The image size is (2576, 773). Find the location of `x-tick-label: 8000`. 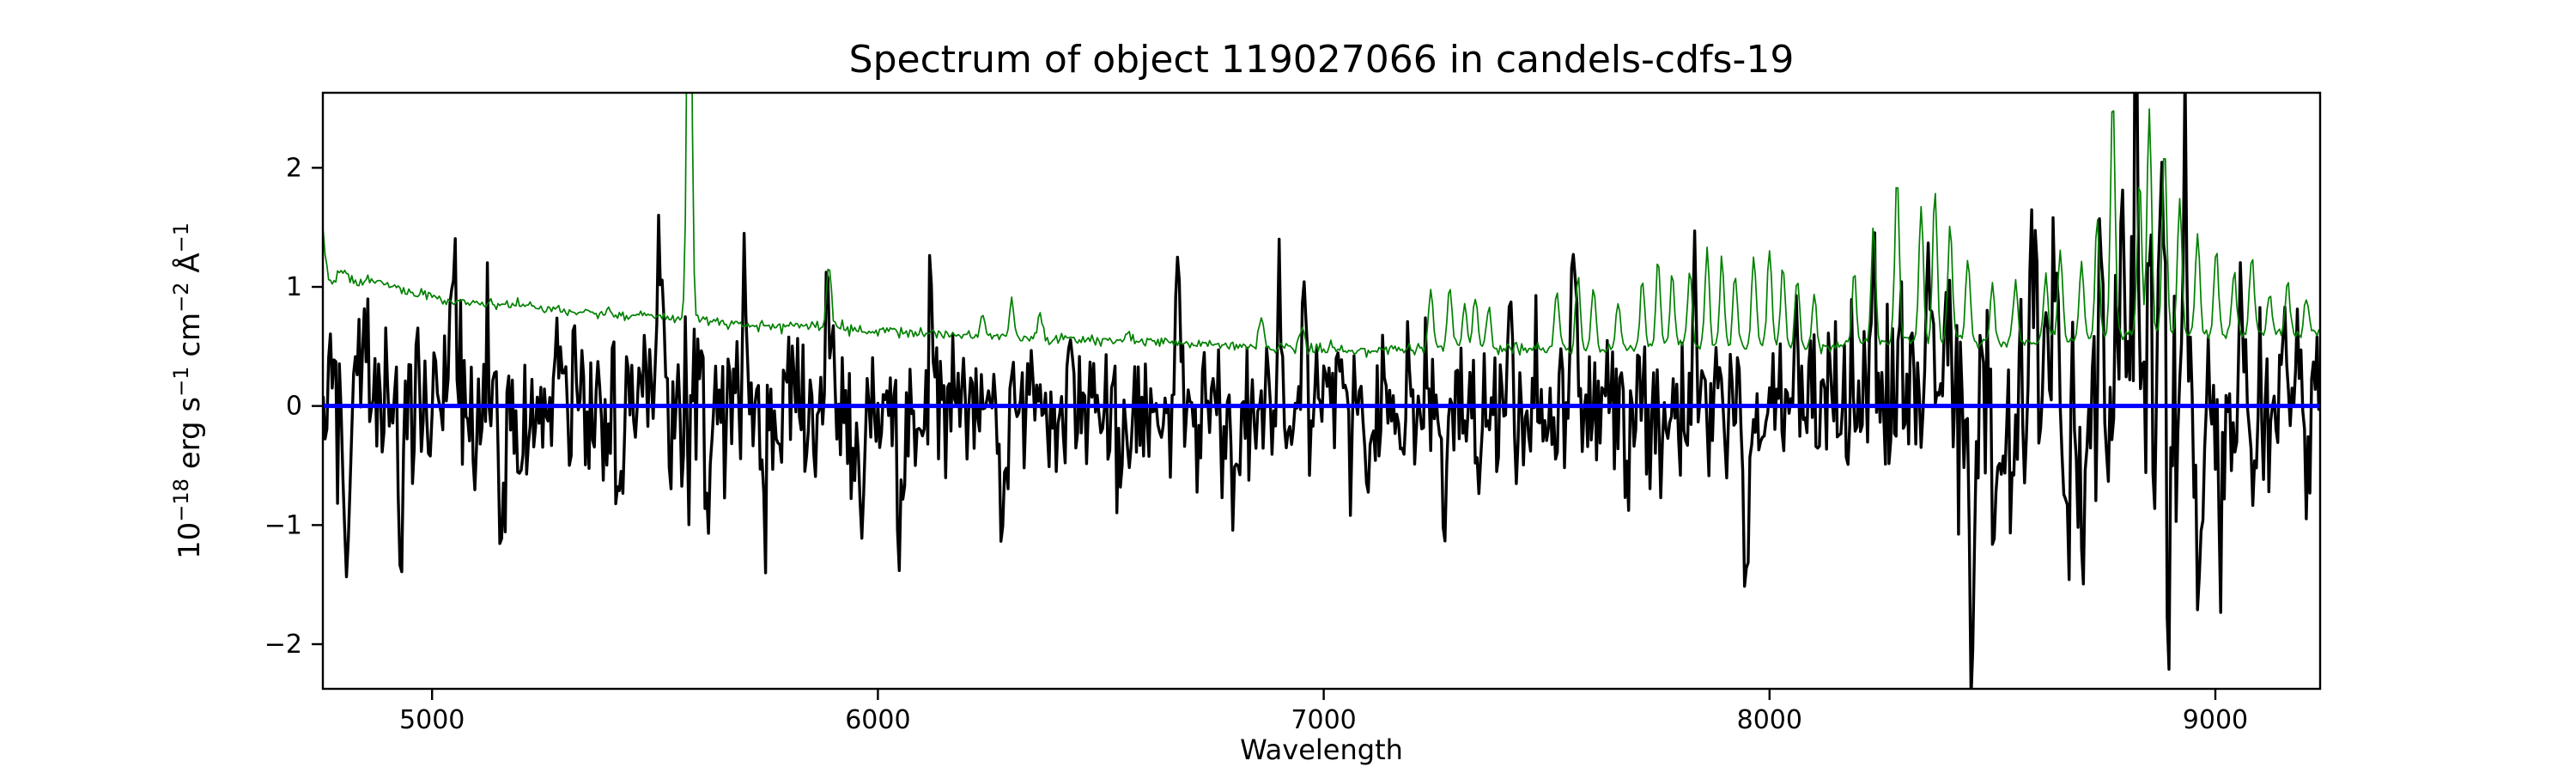

x-tick-label: 8000 is located at coordinates (1770, 720).